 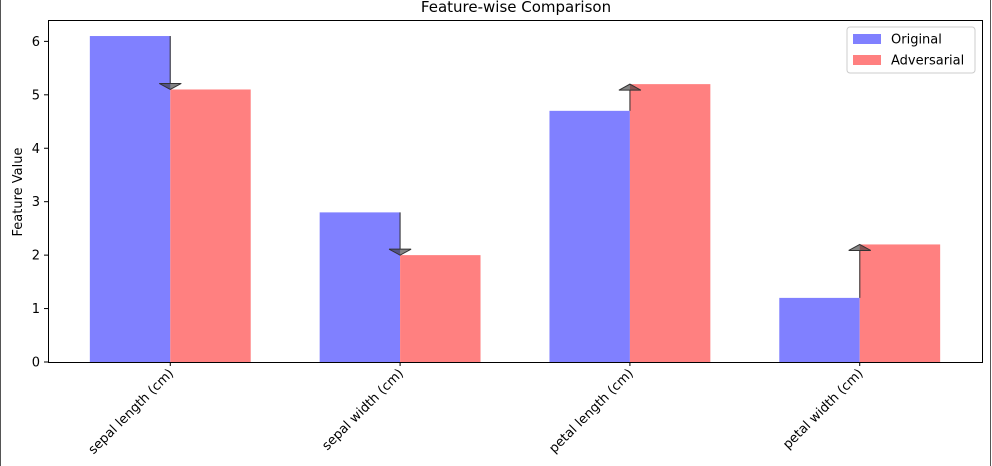 What do you see at coordinates (916, 40) in the screenshot?
I see `legend-label-original: Original` at bounding box center [916, 40].